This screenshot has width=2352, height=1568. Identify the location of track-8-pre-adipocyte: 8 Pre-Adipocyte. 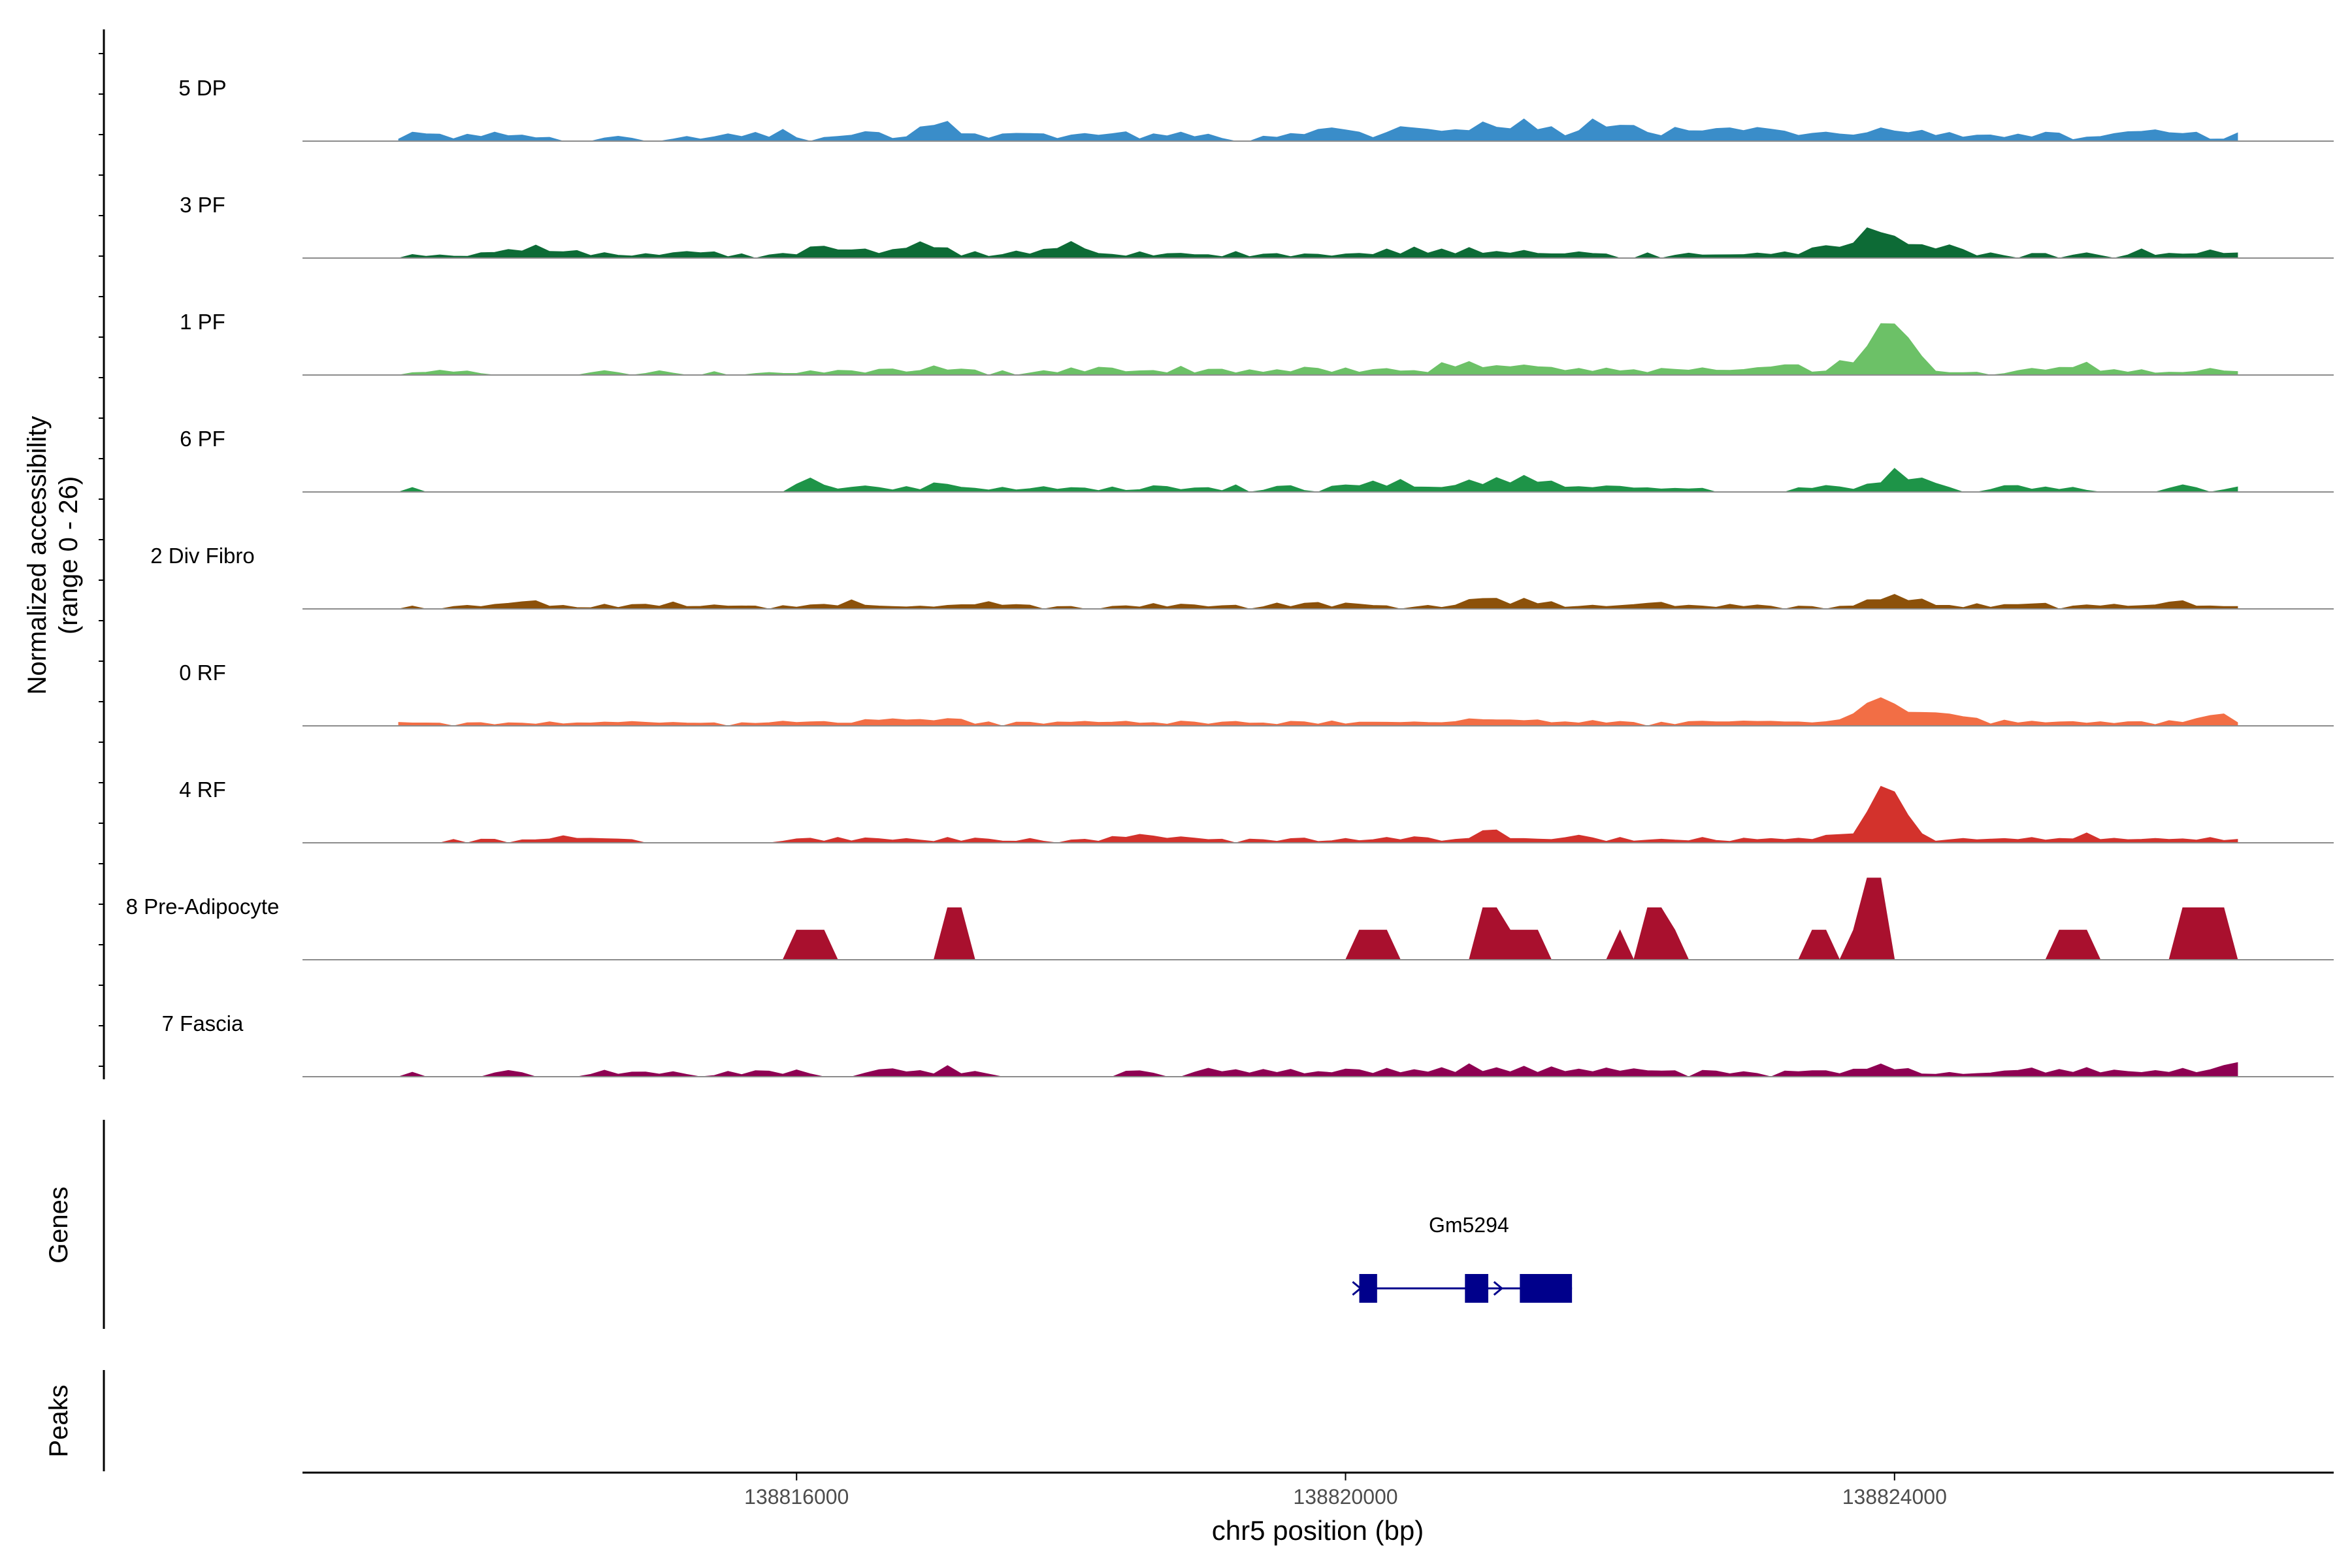
(1230, 919).